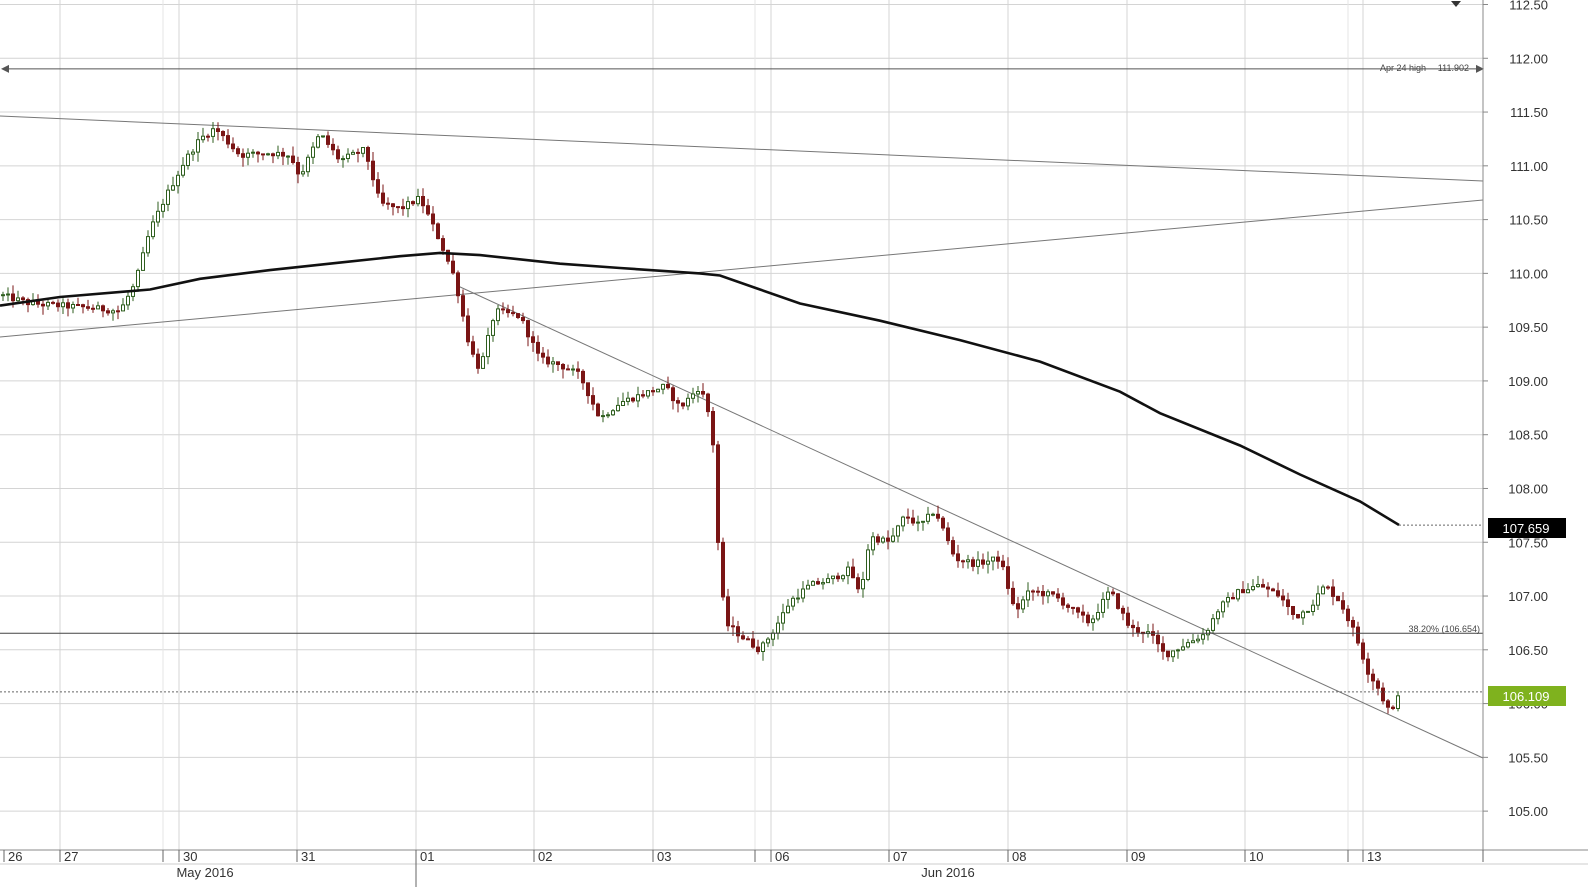  What do you see at coordinates (948, 872) in the screenshot?
I see `month-label: Jun 2016` at bounding box center [948, 872].